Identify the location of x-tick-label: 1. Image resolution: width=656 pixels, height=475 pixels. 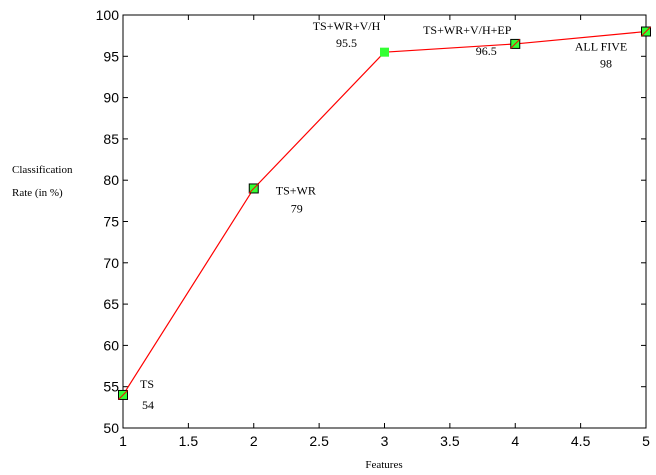
(123, 441).